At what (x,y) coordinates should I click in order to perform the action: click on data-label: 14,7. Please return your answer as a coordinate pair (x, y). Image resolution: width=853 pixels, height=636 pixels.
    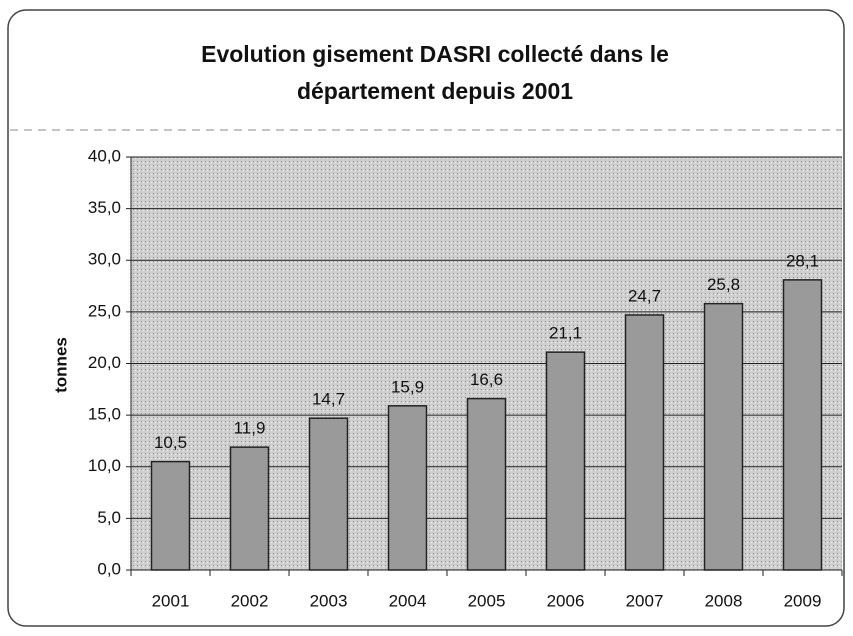
    Looking at the image, I should click on (328, 399).